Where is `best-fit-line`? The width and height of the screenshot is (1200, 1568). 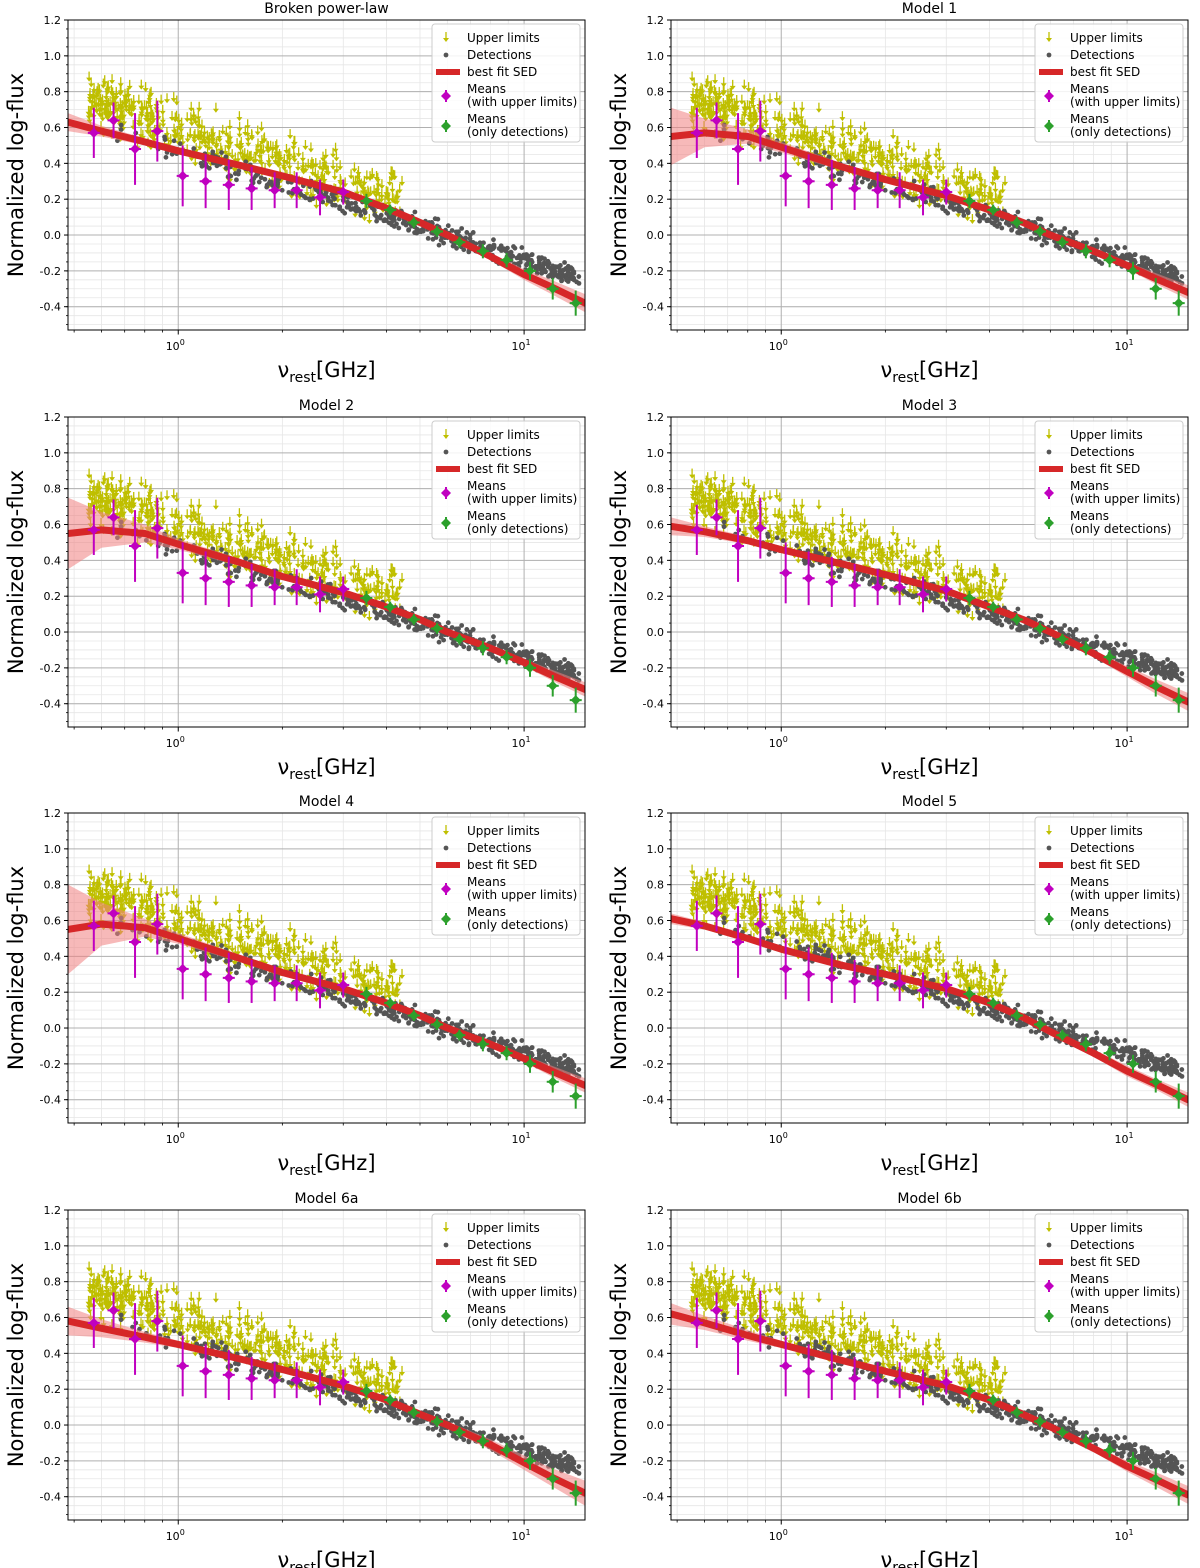 best-fit-line is located at coordinates (326, 212).